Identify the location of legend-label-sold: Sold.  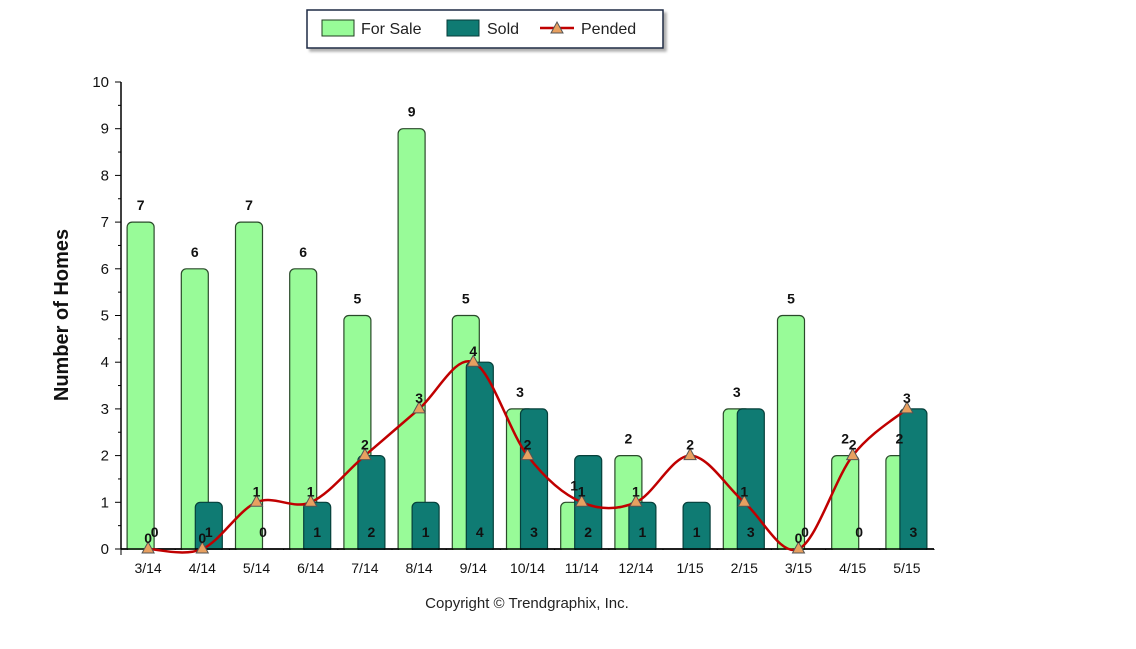
(503, 29).